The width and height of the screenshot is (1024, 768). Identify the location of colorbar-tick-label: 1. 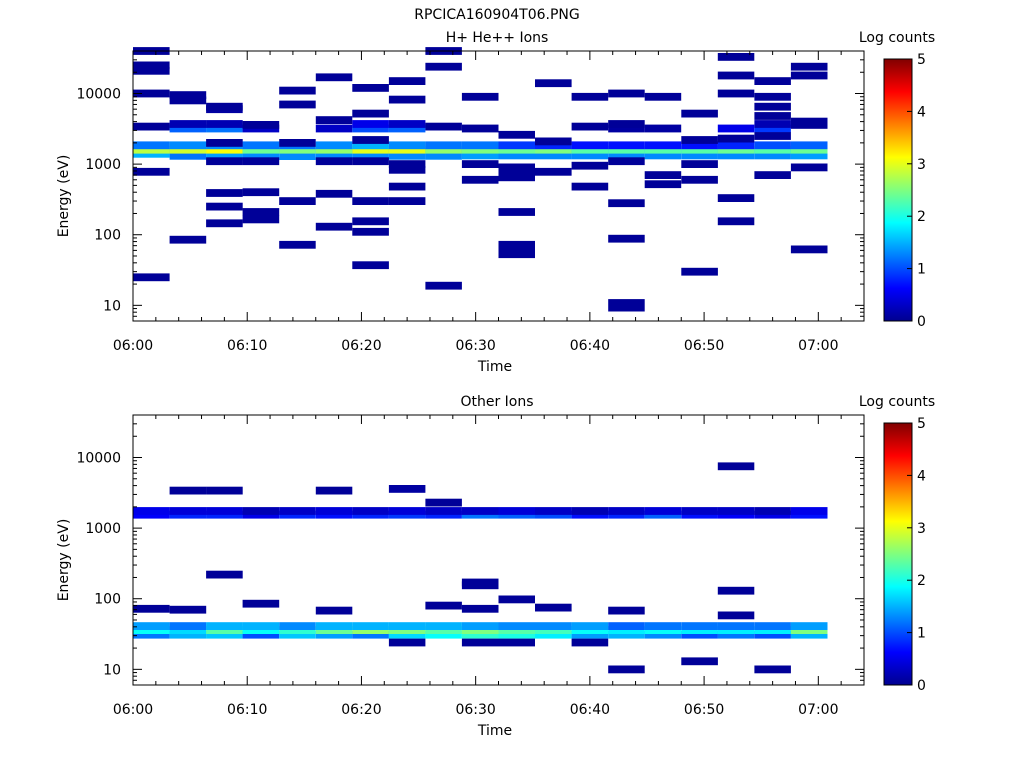
(921, 270).